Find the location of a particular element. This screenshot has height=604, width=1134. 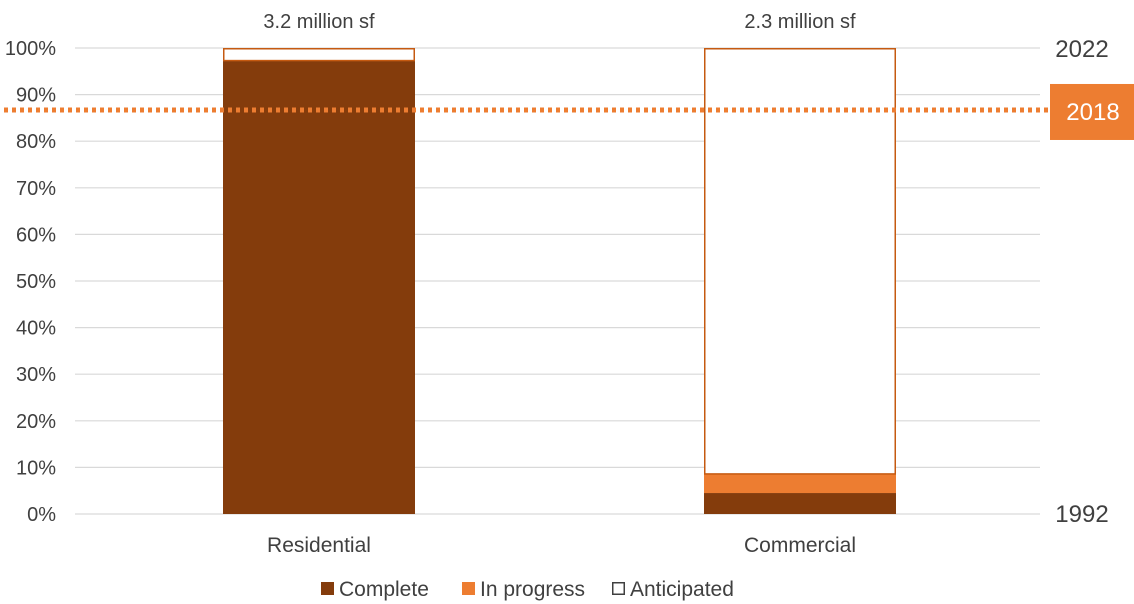

bar-segment-complete-commercial is located at coordinates (800, 503).